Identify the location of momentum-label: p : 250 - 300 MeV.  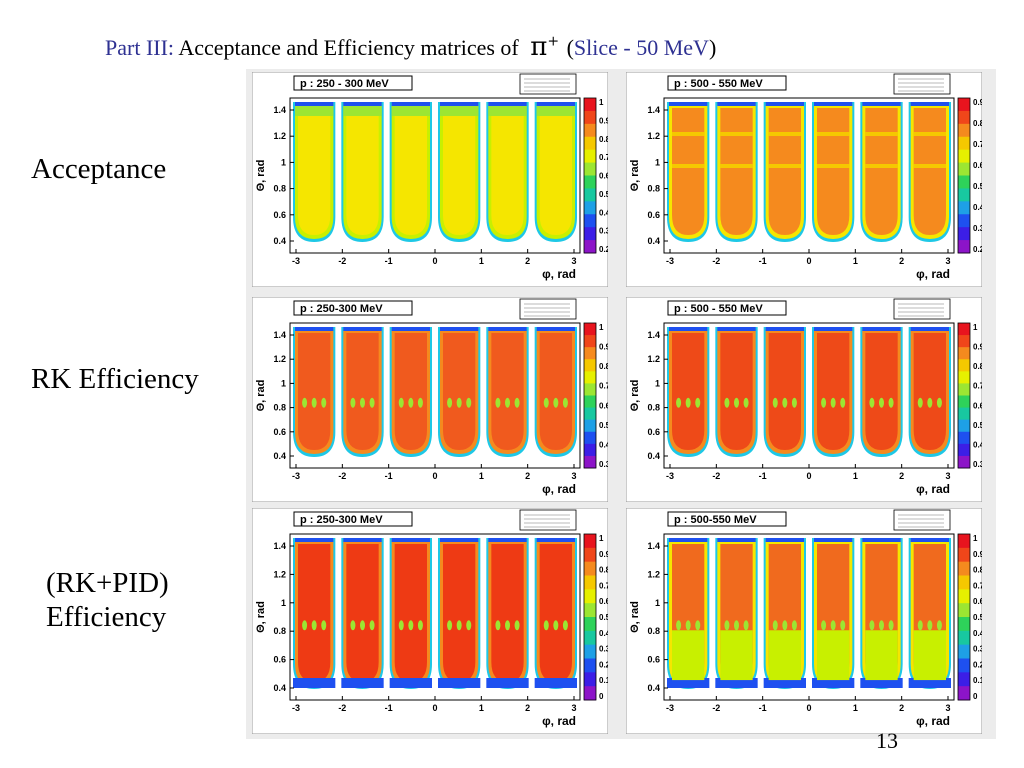
(344, 84).